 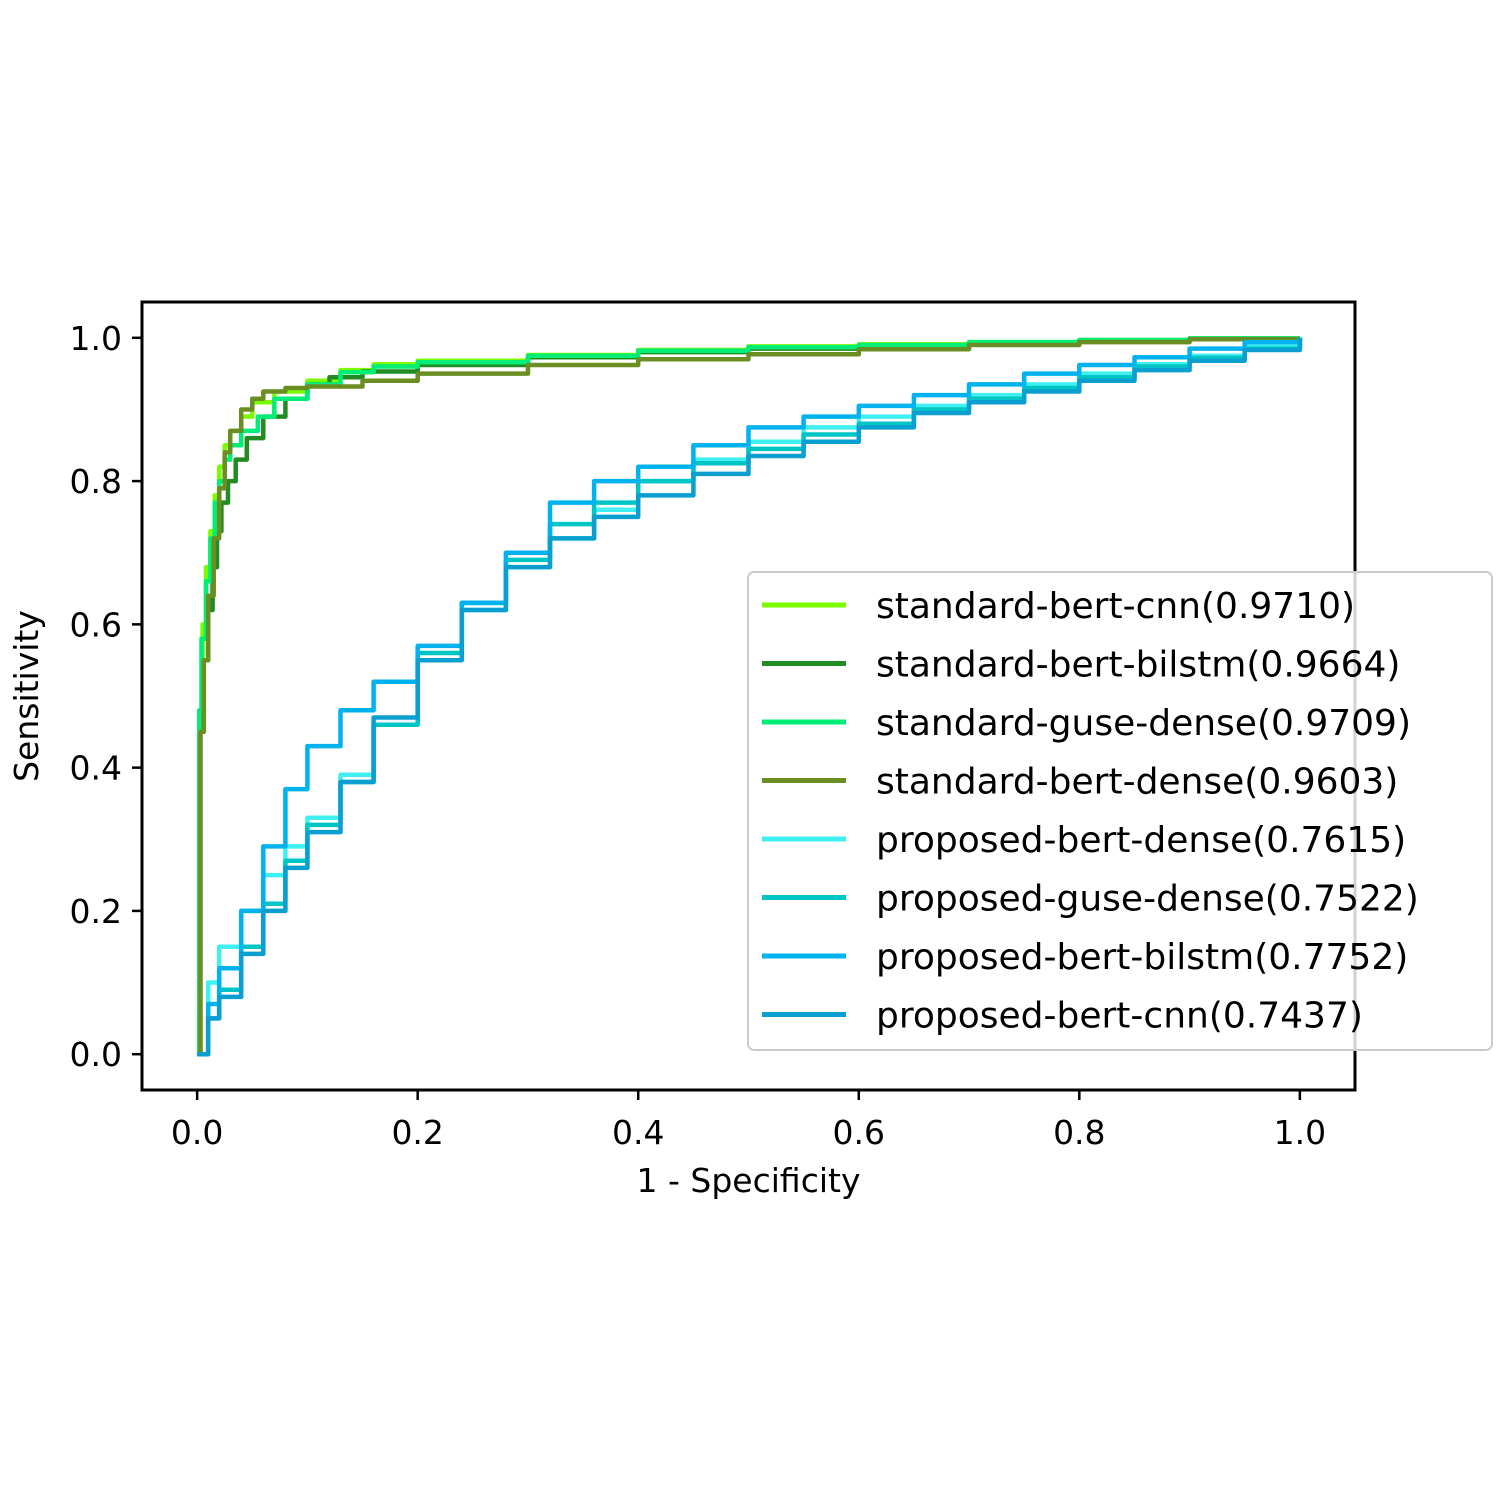 I want to click on y-tick-label: 1.0, so click(x=96, y=338).